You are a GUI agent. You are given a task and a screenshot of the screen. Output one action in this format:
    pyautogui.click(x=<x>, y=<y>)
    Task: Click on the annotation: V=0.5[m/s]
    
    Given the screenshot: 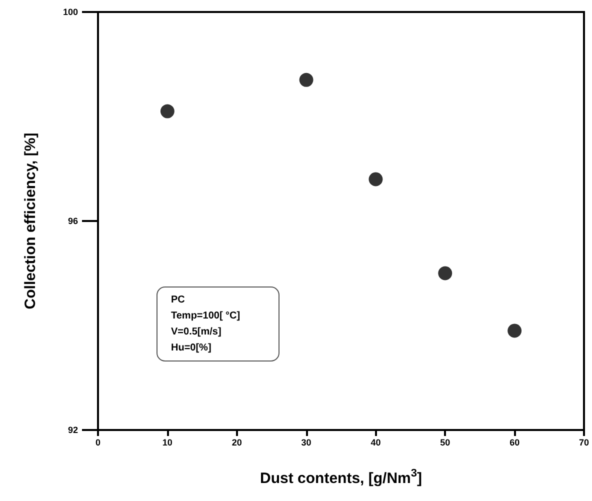 What is the action you would take?
    pyautogui.click(x=196, y=332)
    